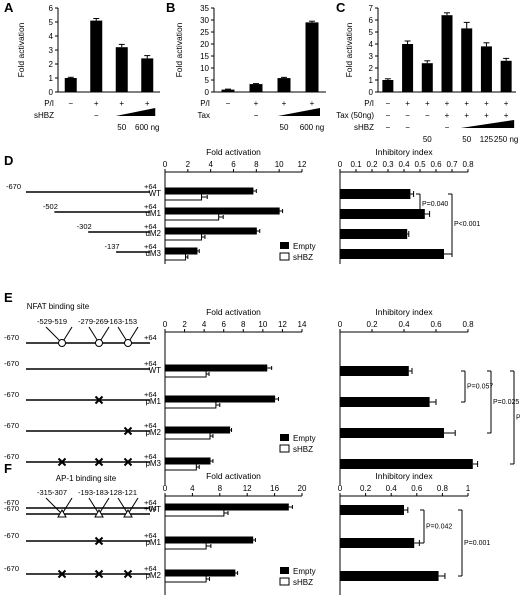 This screenshot has height=595, width=520. Describe the element at coordinates (404, 324) in the screenshot. I see `x-tick-label: 0.4` at that location.